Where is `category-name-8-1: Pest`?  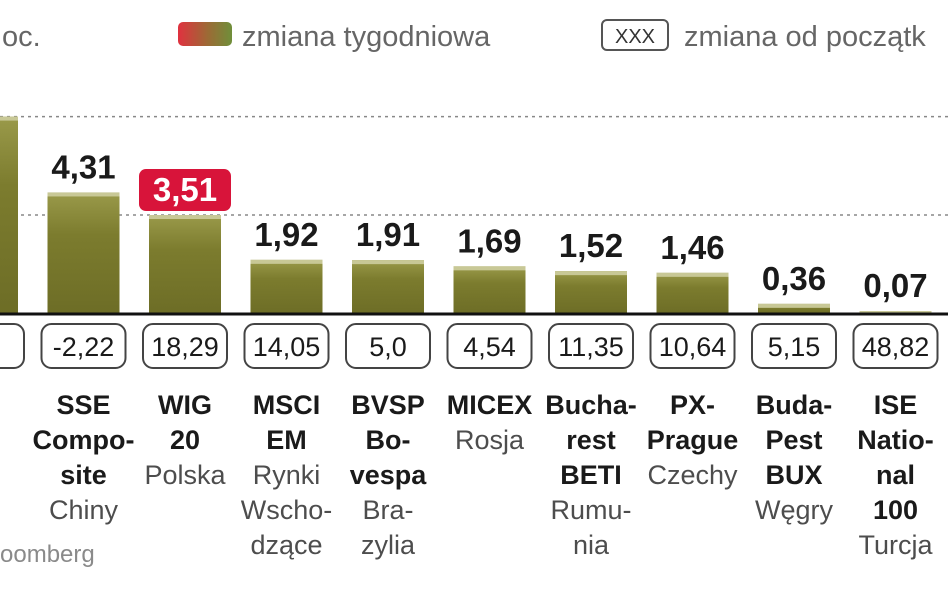
category-name-8-1: Pest is located at coordinates (793, 440).